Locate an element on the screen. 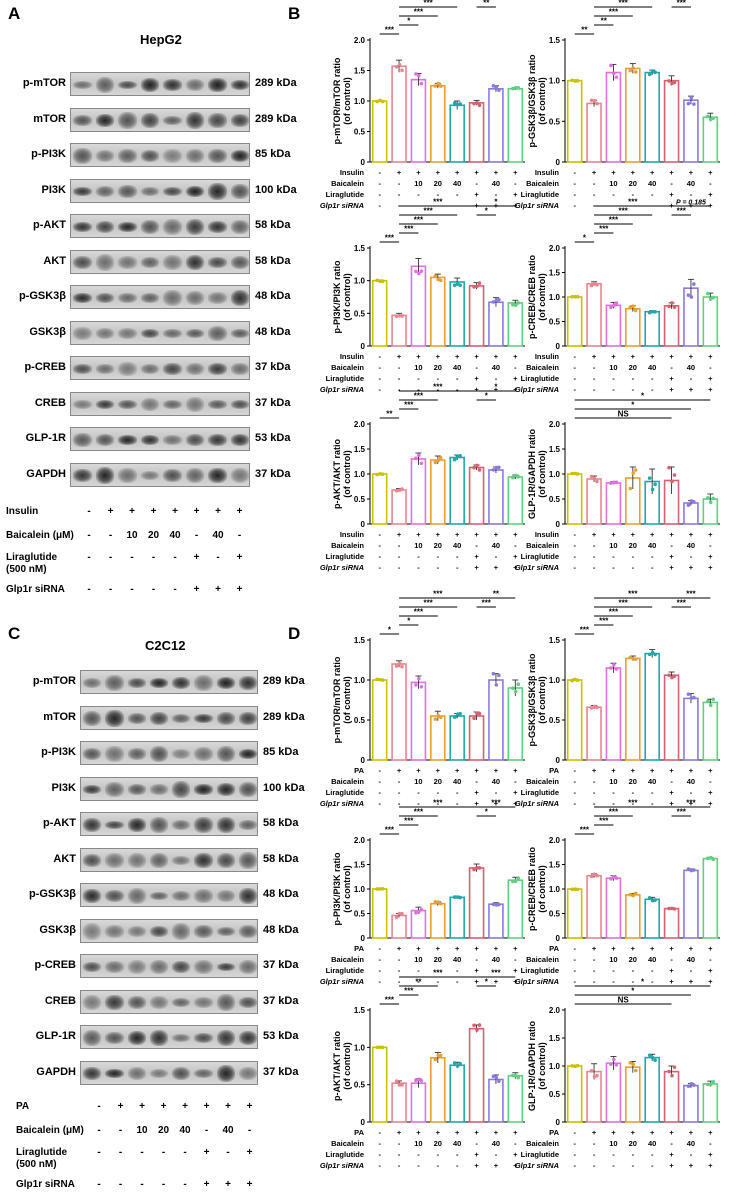  sig-label: NS is located at coordinates (624, 1000).